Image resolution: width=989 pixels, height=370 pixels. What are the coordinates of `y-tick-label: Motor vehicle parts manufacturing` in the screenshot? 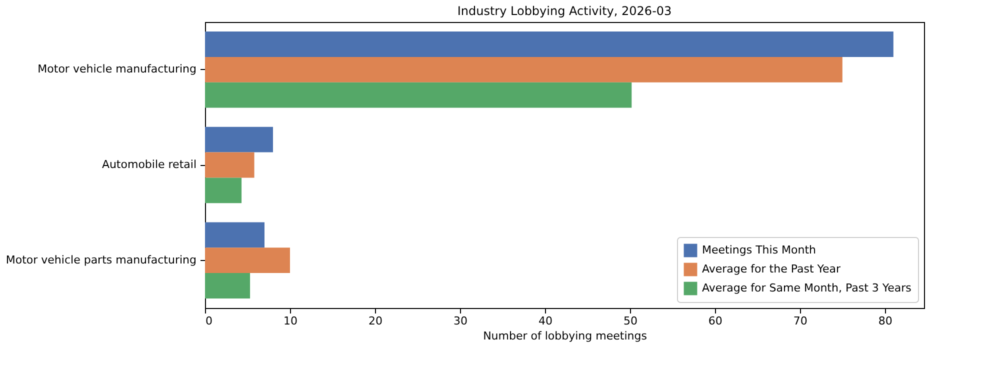 It's located at (101, 259).